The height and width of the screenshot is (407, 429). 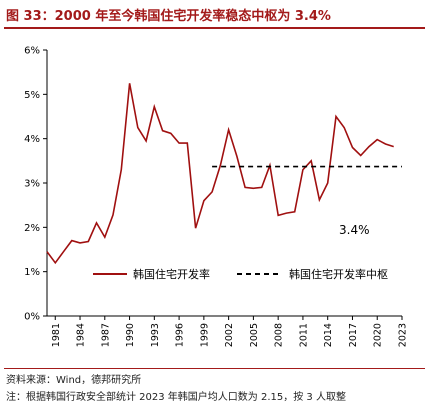 I want to click on x-tick-label: 2023, so click(x=403, y=335).